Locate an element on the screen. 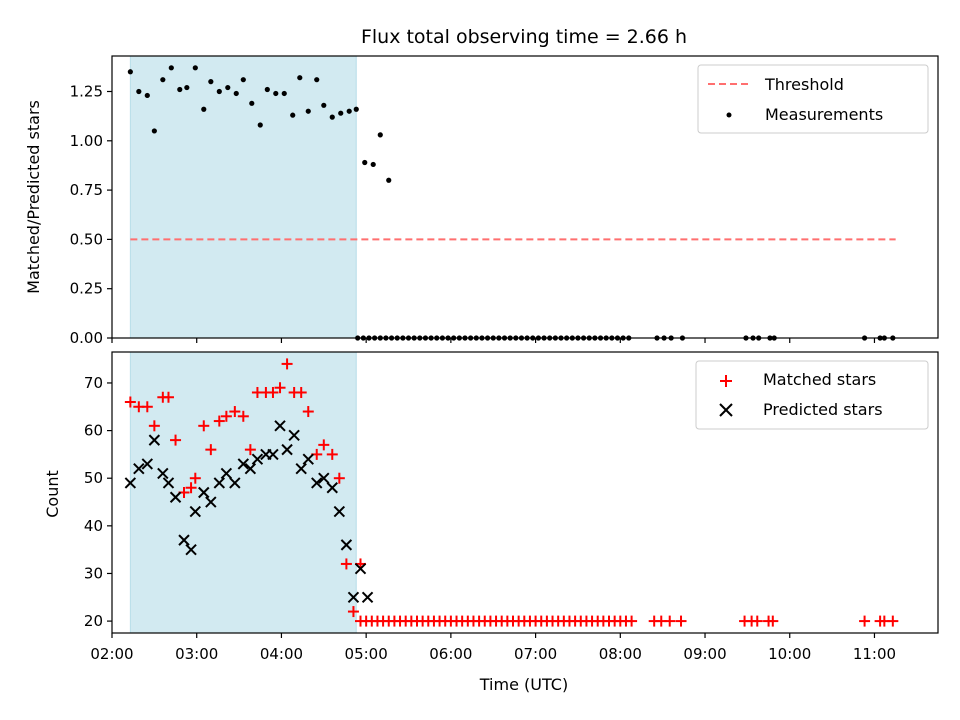 The width and height of the screenshot is (960, 720). legend-predicted-marker is located at coordinates (726, 410).